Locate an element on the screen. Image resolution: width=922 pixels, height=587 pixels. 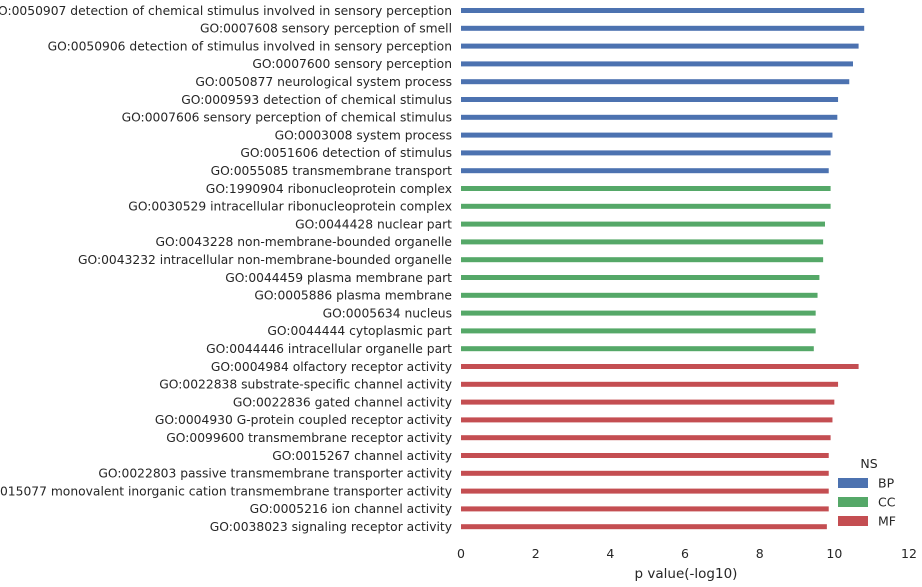
category-label-29: GO:0005216 ion channel activity is located at coordinates (351, 509).